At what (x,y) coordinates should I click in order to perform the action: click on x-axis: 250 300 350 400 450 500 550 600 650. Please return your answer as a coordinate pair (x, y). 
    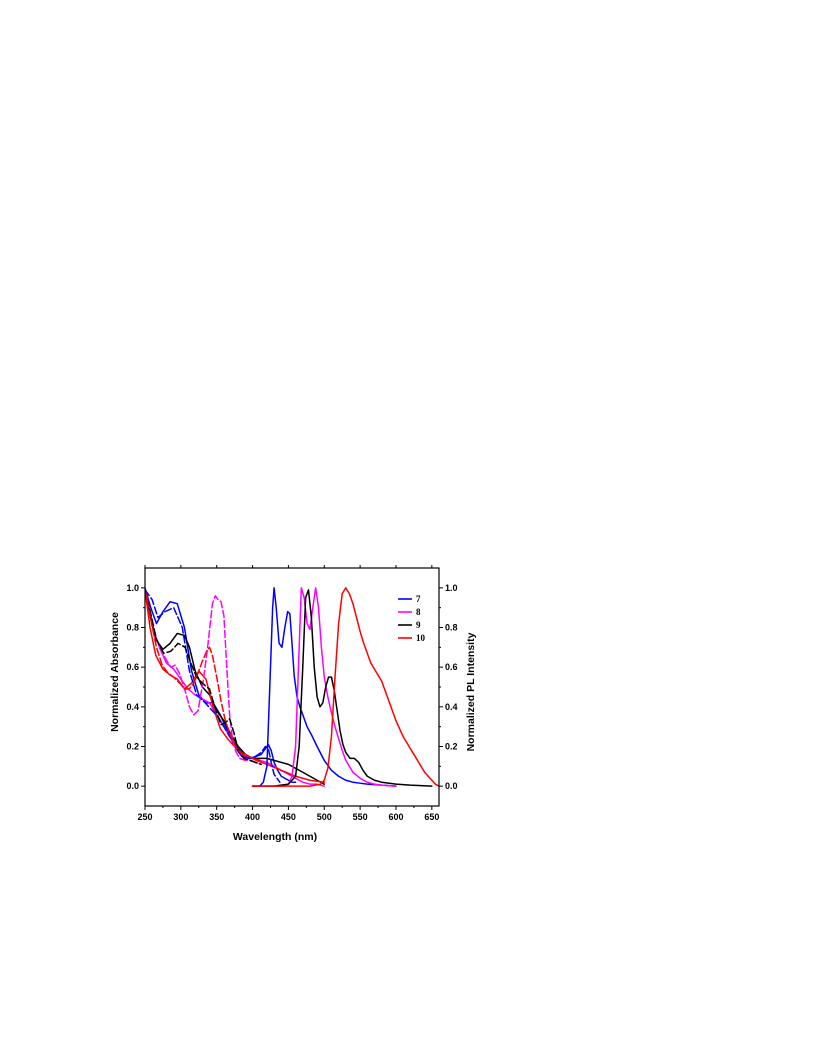
    Looking at the image, I should click on (288, 693).